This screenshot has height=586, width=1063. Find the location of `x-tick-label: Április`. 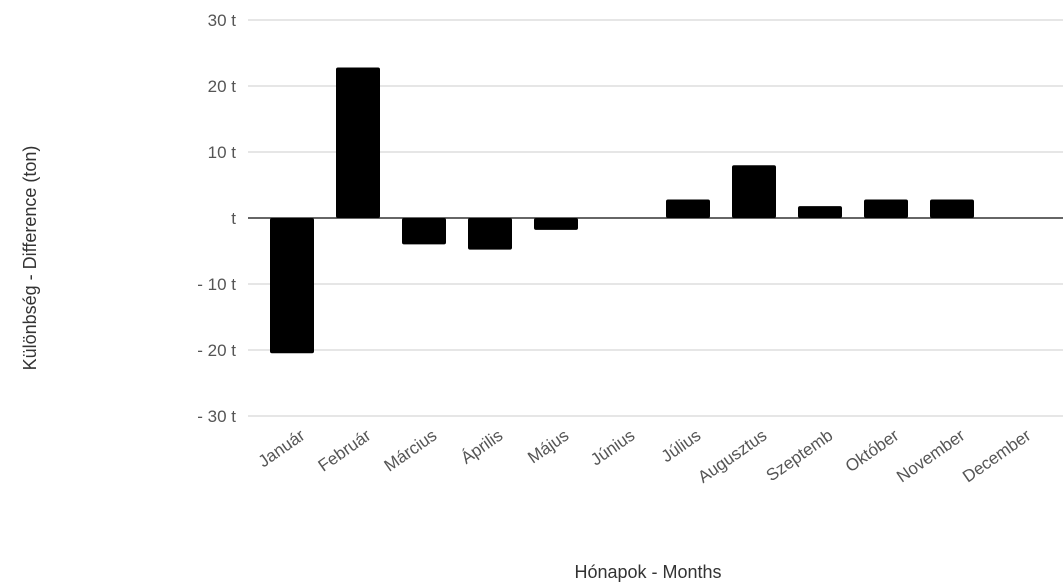

x-tick-label: Április is located at coordinates (481, 447).